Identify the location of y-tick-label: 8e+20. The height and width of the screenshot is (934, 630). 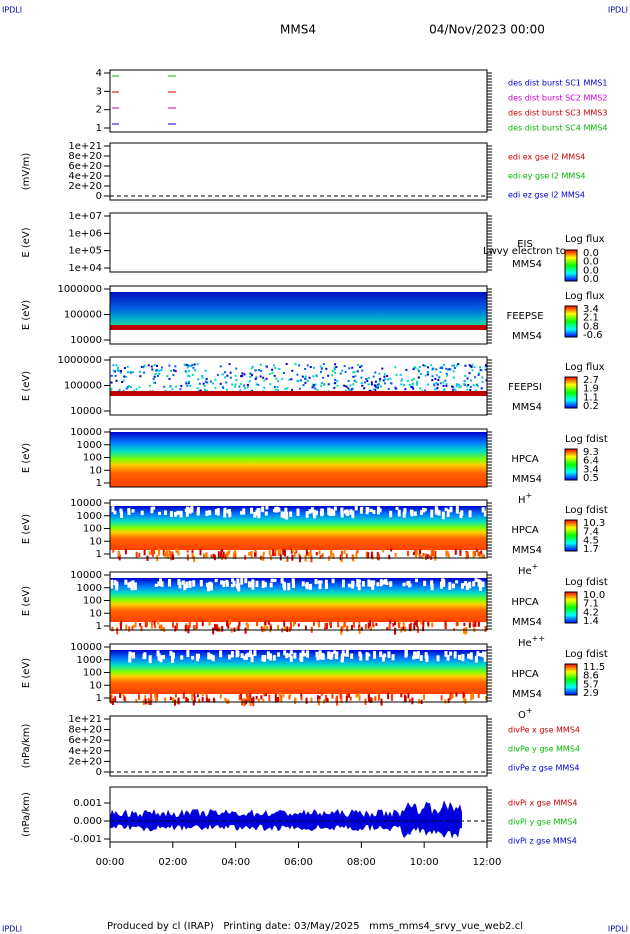
(85, 730).